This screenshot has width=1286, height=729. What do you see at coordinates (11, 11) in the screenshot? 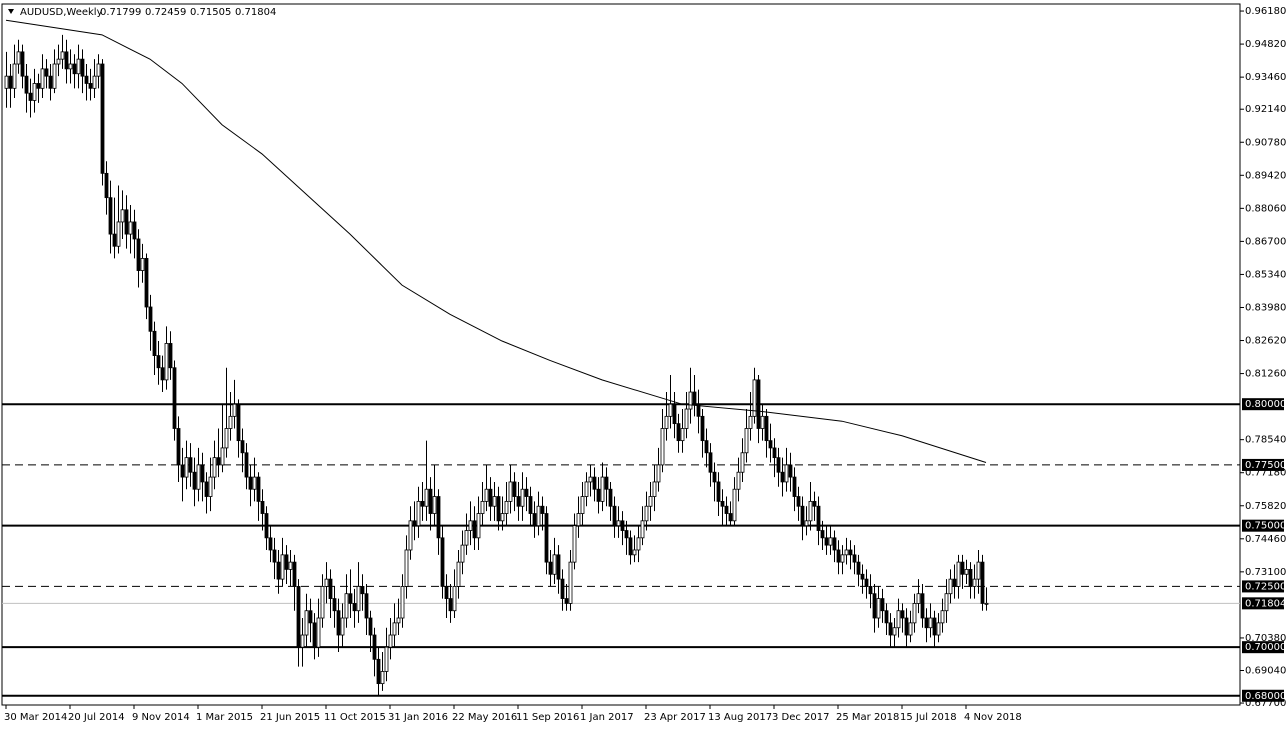
I see `menu-arrow` at bounding box center [11, 11].